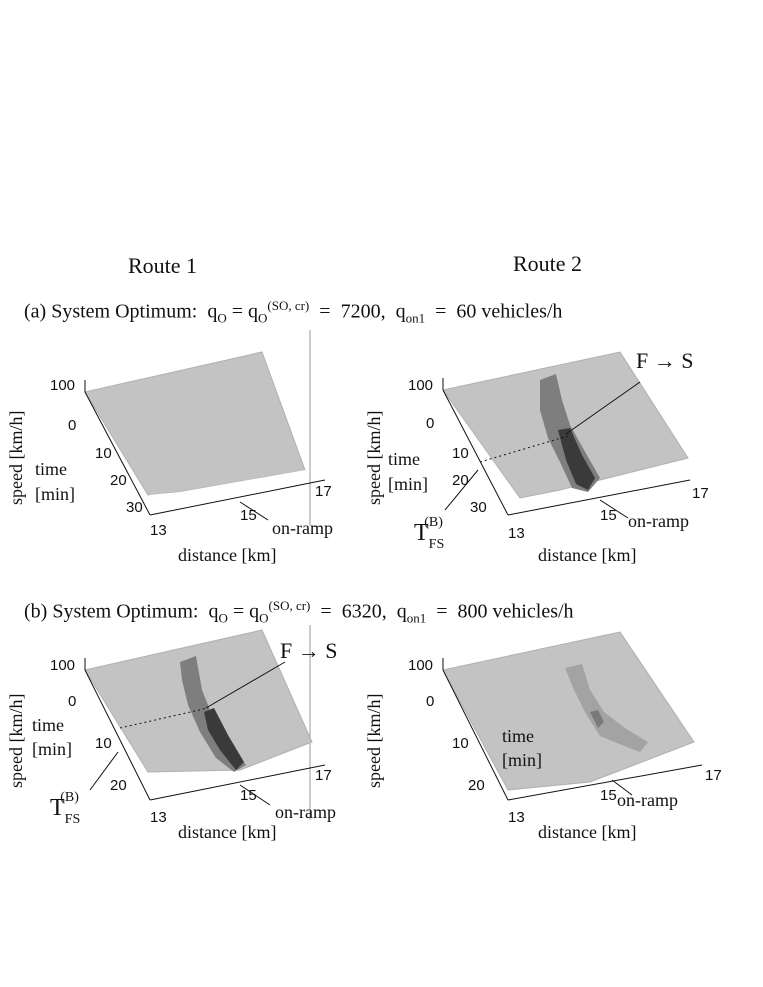 The width and height of the screenshot is (763, 987). What do you see at coordinates (163, 265) in the screenshot?
I see `route-1-title: Route 1` at bounding box center [163, 265].